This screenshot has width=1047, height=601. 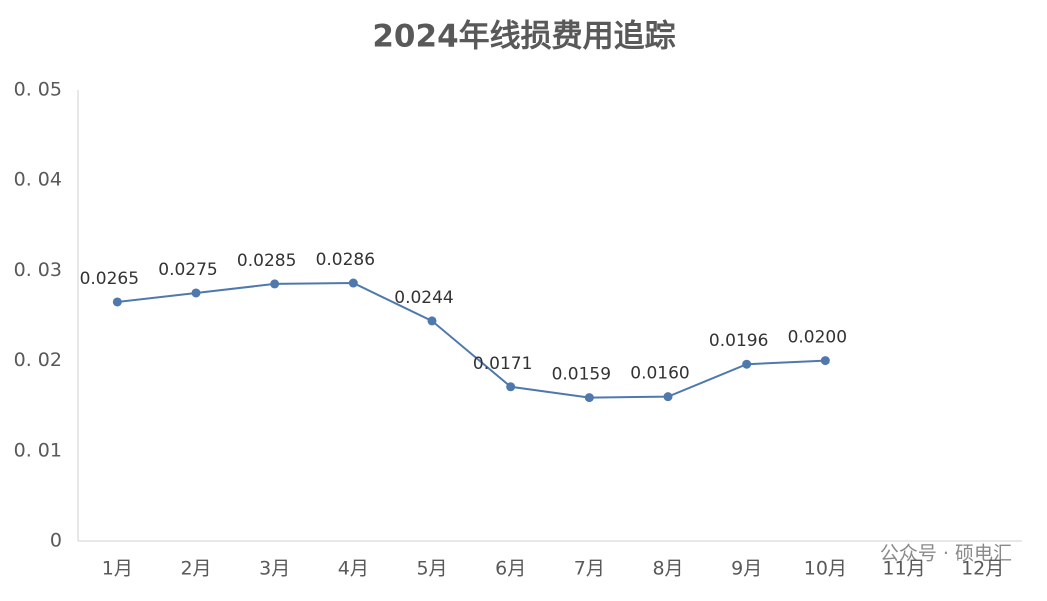 I want to click on x-tick-label: 9月, so click(x=746, y=569).